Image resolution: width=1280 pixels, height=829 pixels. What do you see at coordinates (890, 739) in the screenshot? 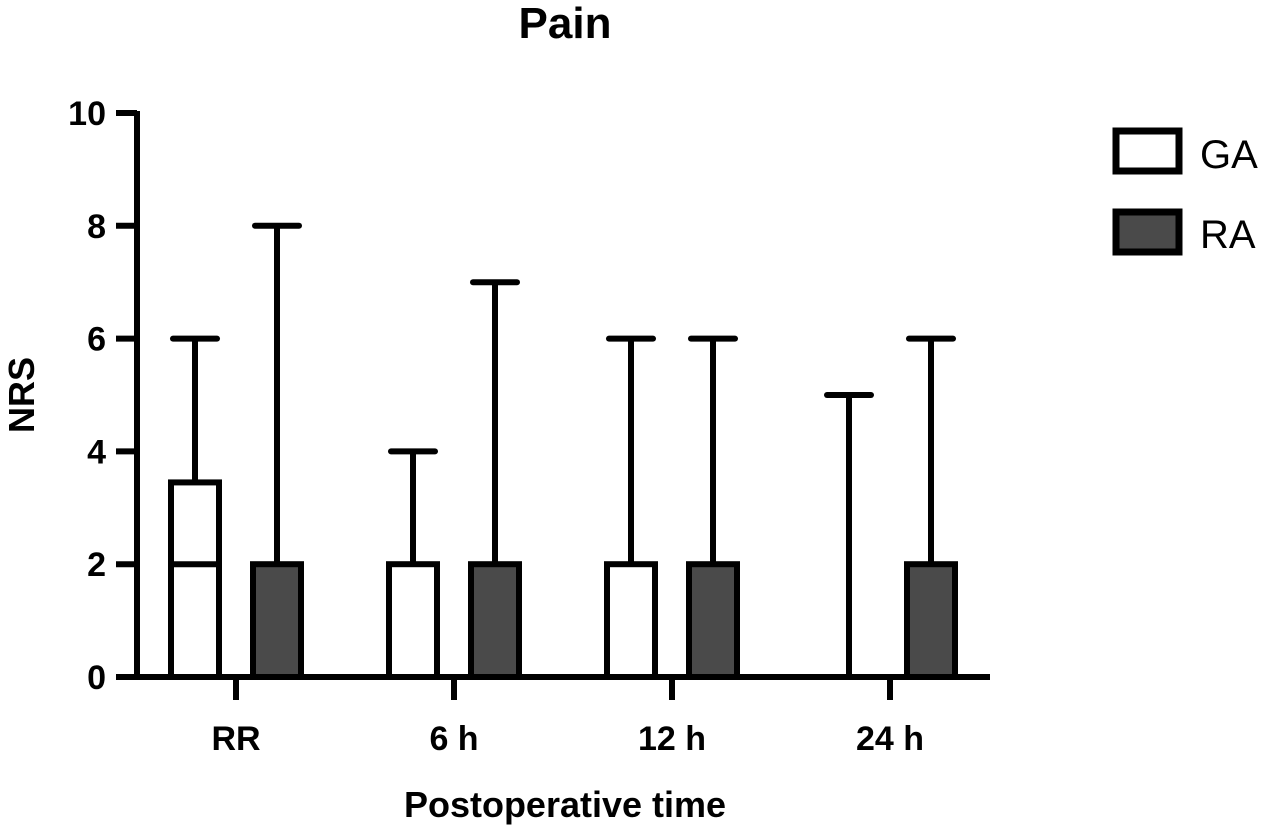
I see `x-tick-label-3: 24 h` at bounding box center [890, 739].